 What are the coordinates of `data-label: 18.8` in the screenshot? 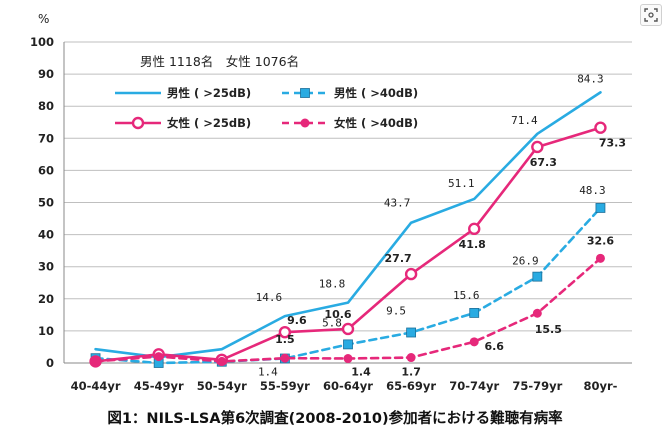 It's located at (332, 284).